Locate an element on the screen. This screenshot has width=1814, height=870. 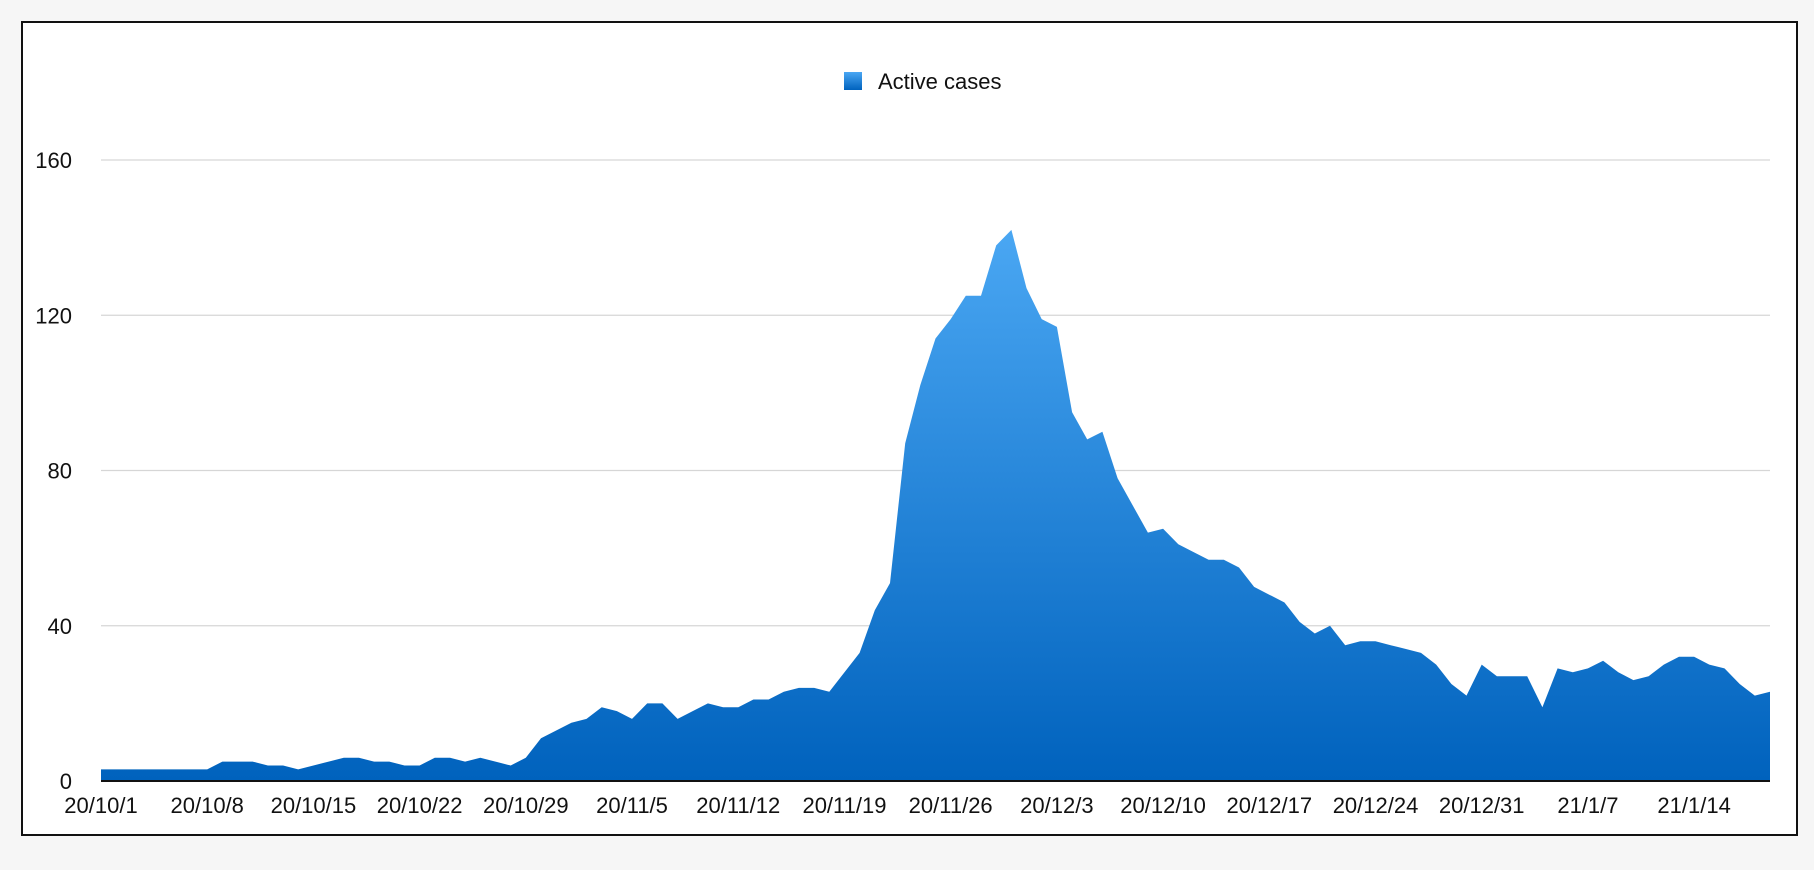
x-tick-label: 20/11/26 is located at coordinates (951, 805).